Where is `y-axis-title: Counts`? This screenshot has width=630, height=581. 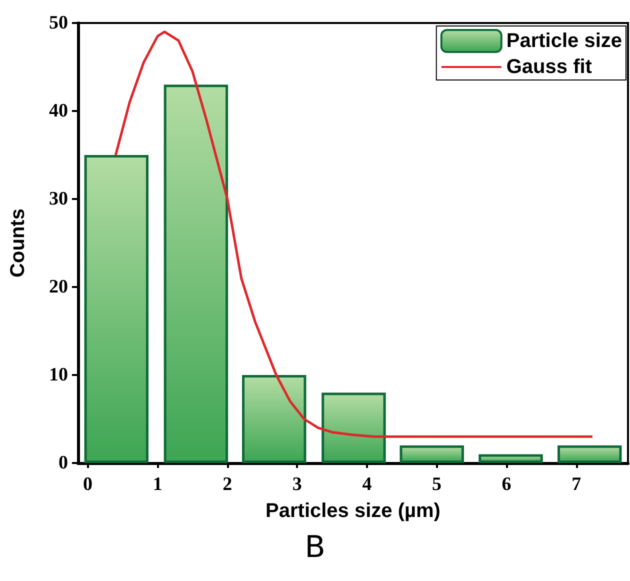 y-axis-title: Counts is located at coordinates (18, 243).